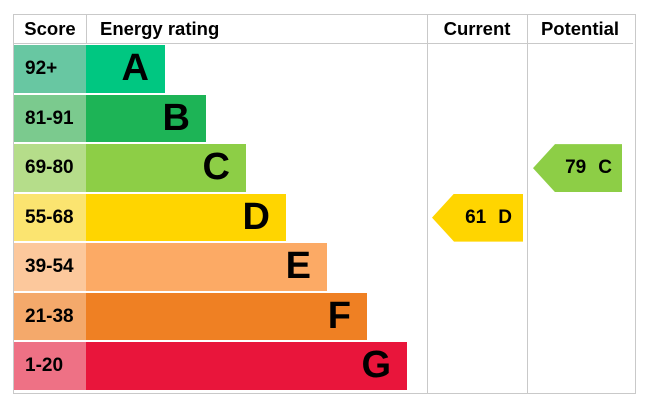 This screenshot has width=654, height=410. Describe the element at coordinates (323, 69) in the screenshot. I see `band-row-a: 92+ A` at that location.